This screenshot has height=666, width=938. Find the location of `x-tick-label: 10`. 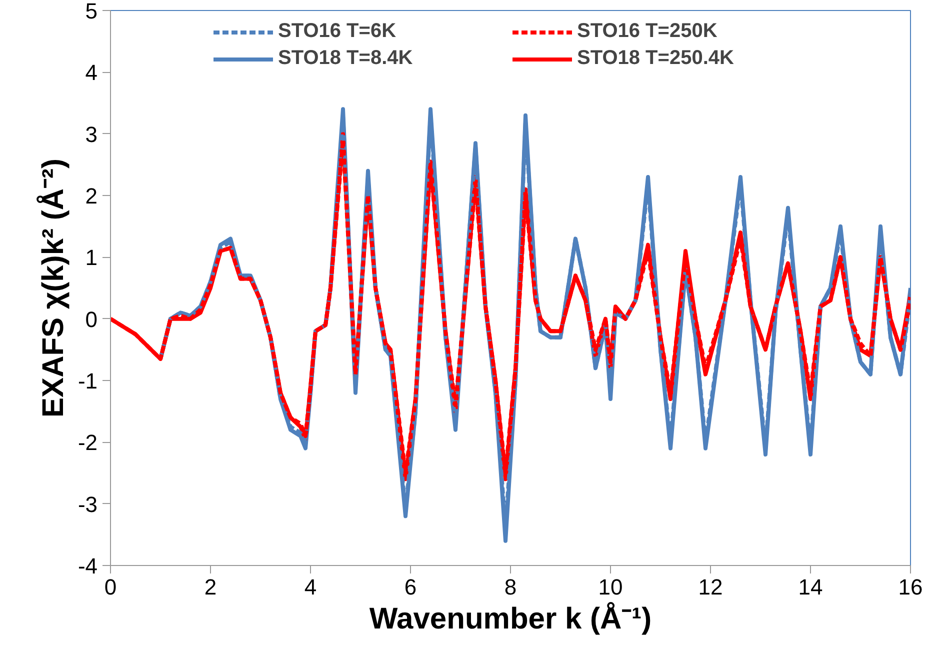

x-tick-label: 10 is located at coordinates (610, 587).